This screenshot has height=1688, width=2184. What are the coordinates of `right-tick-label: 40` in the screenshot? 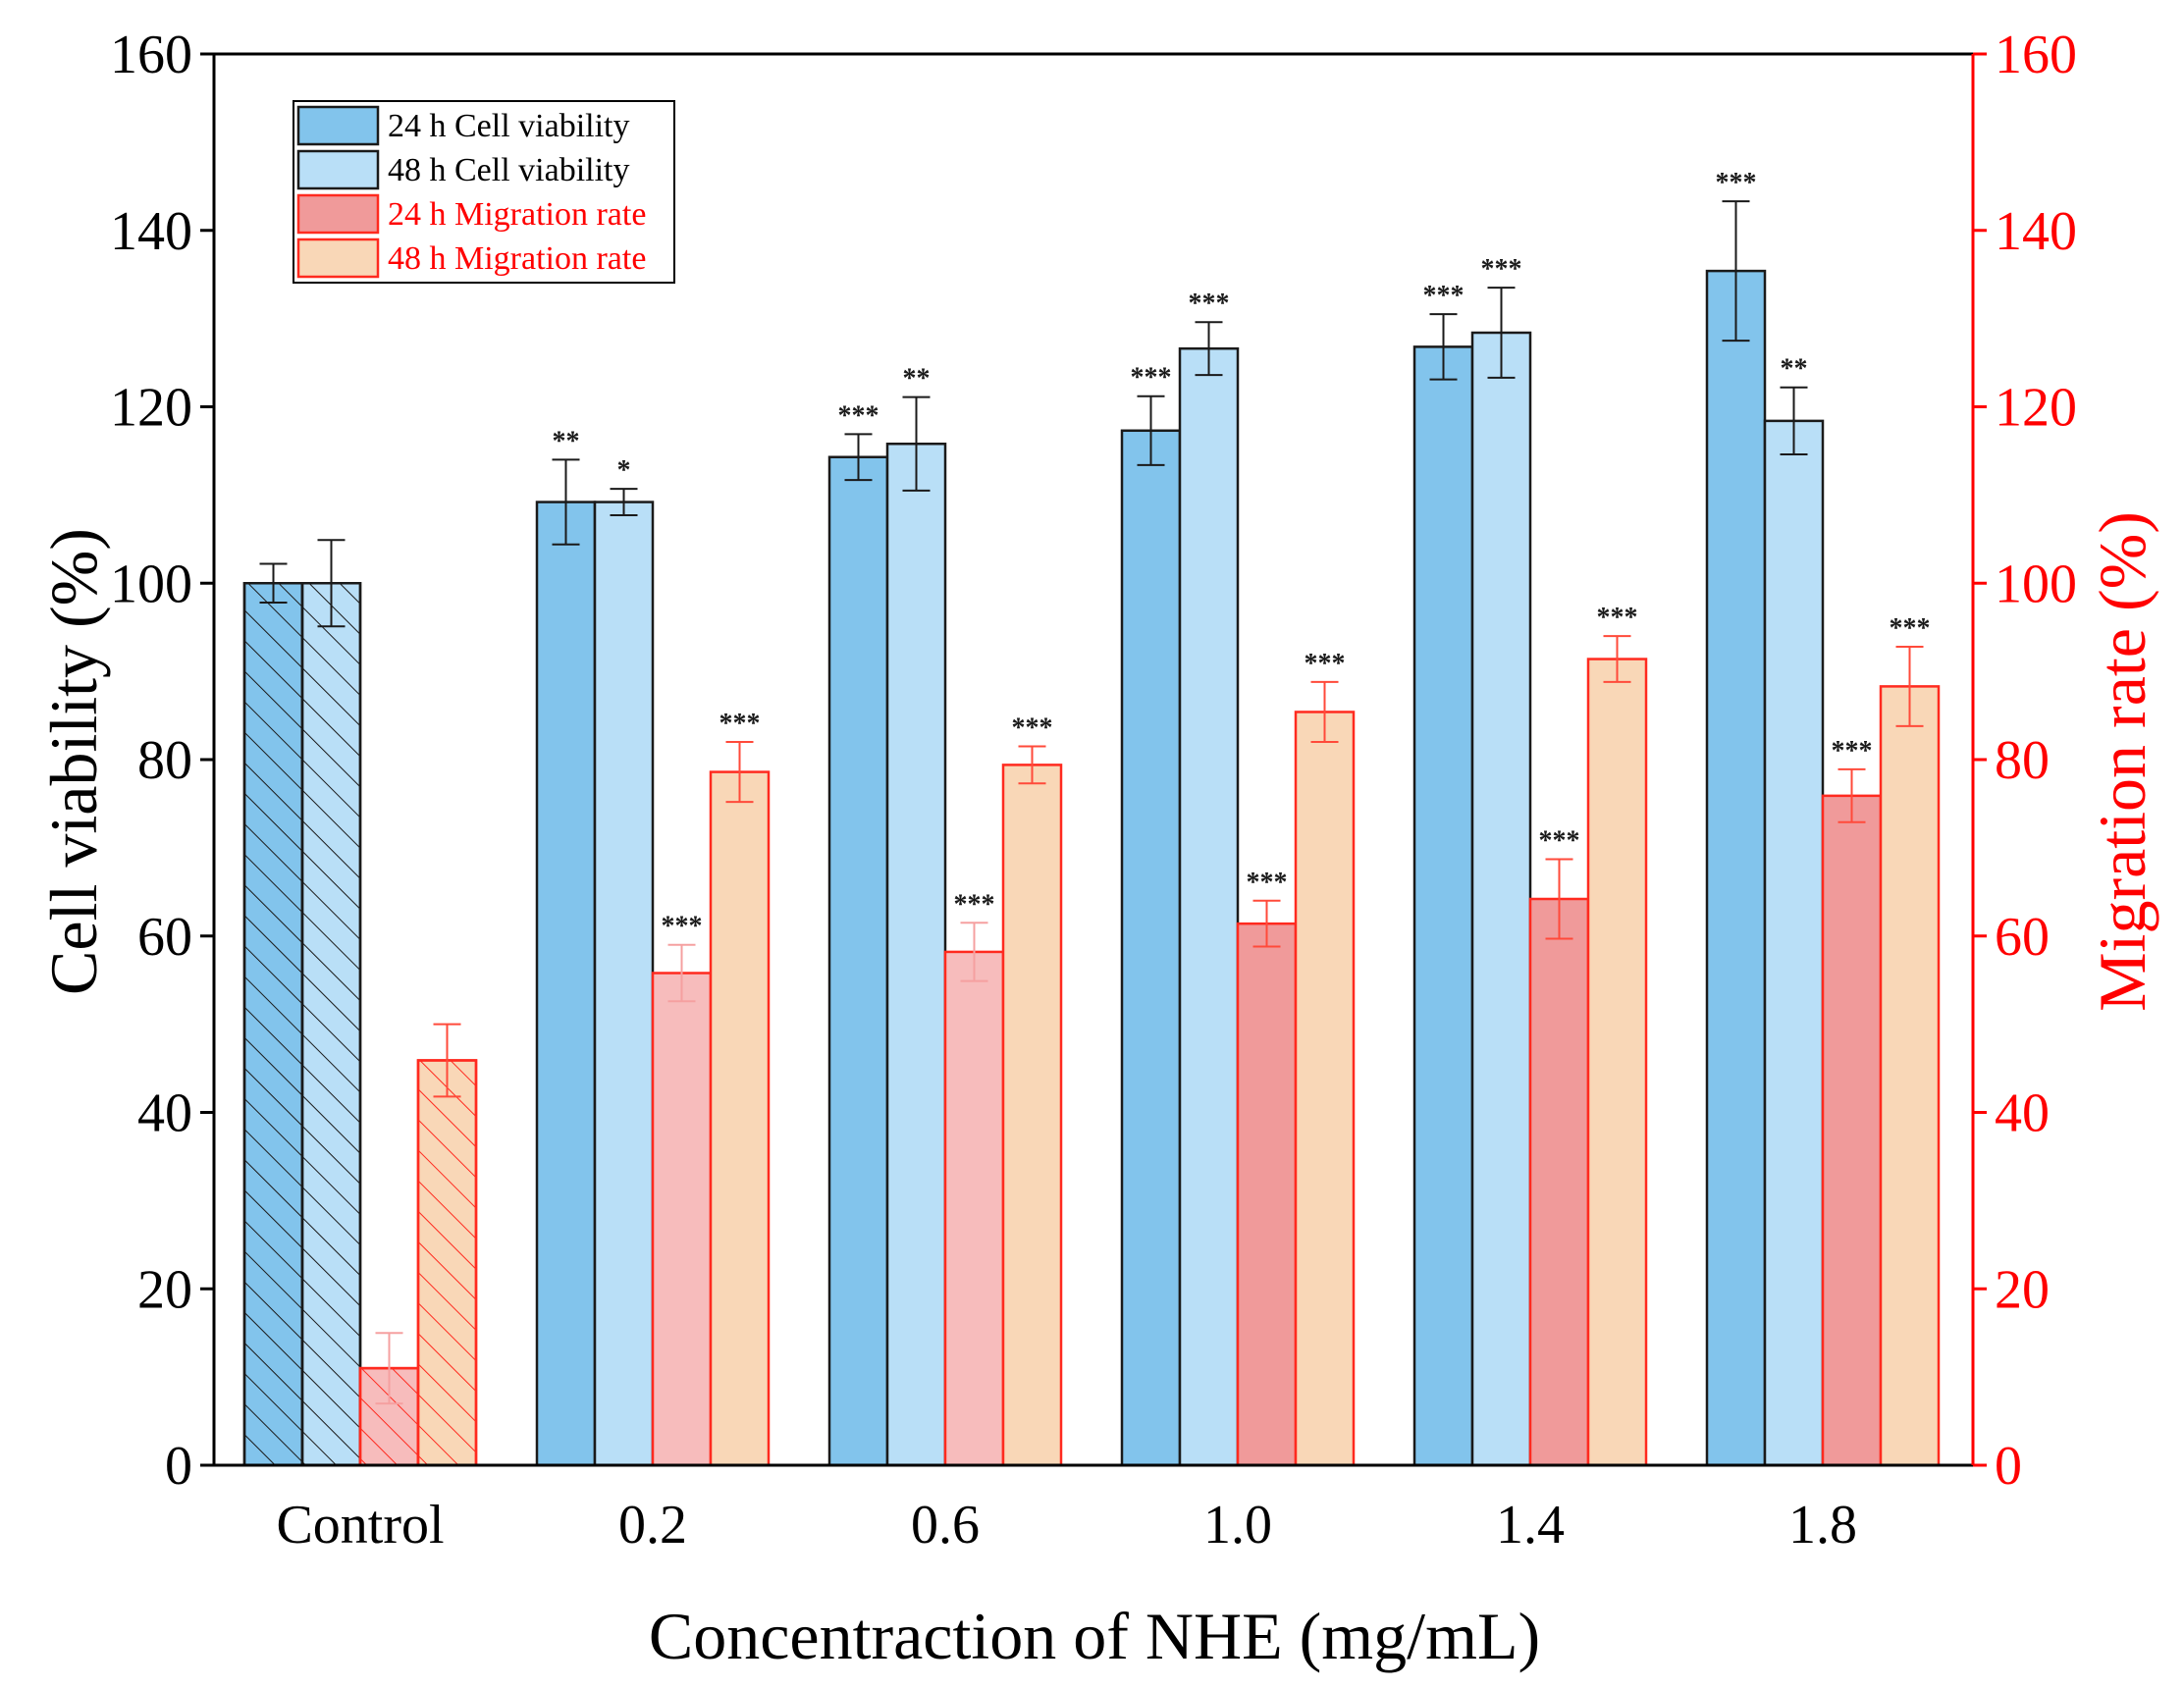 It's located at (2022, 1113).